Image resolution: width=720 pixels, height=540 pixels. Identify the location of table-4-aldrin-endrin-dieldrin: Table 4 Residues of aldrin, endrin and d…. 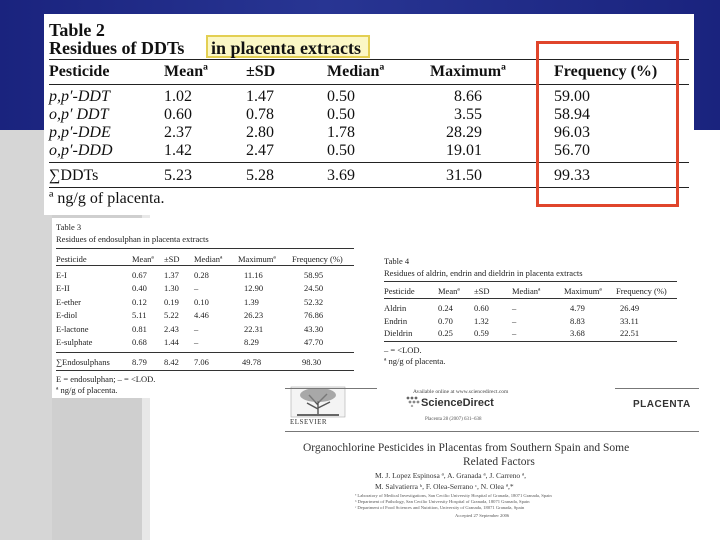
(531, 313).